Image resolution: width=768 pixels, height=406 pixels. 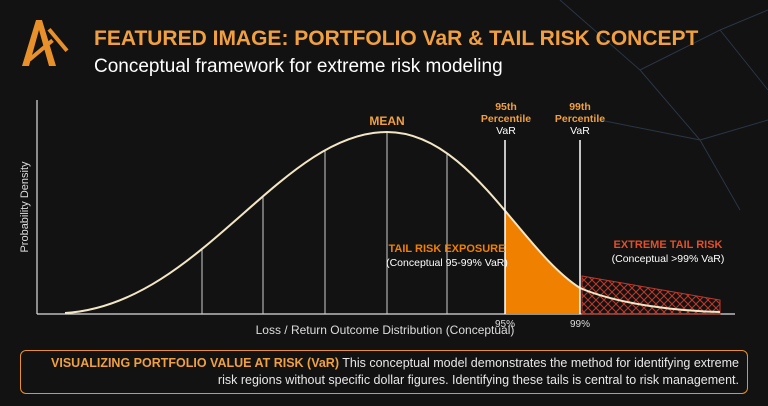 I want to click on mean-label: MEAN, so click(x=386, y=121).